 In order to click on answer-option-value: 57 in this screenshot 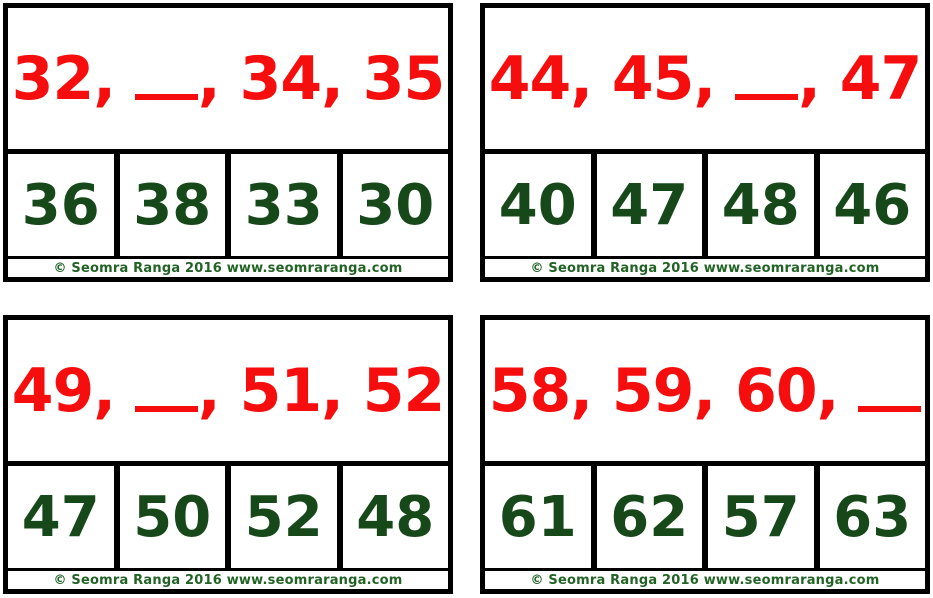, I will do `click(760, 517)`.